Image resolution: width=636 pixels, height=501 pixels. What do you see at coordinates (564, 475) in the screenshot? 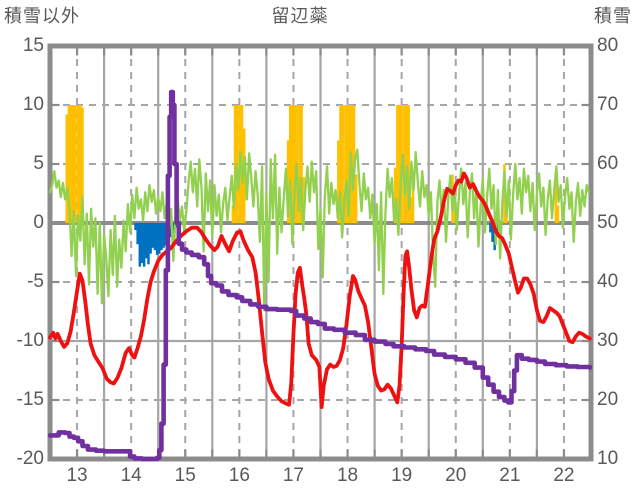
I see `x-axis-tick-label: 22` at bounding box center [564, 475].